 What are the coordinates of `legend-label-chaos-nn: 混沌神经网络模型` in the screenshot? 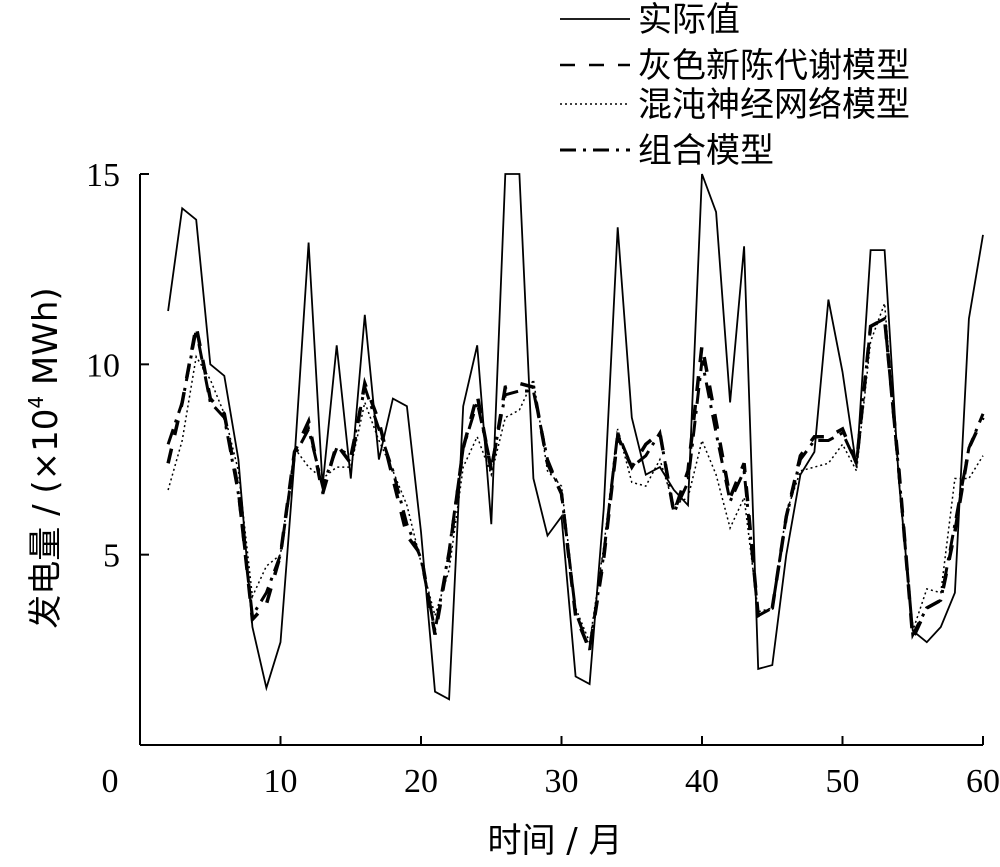 It's located at (774, 105).